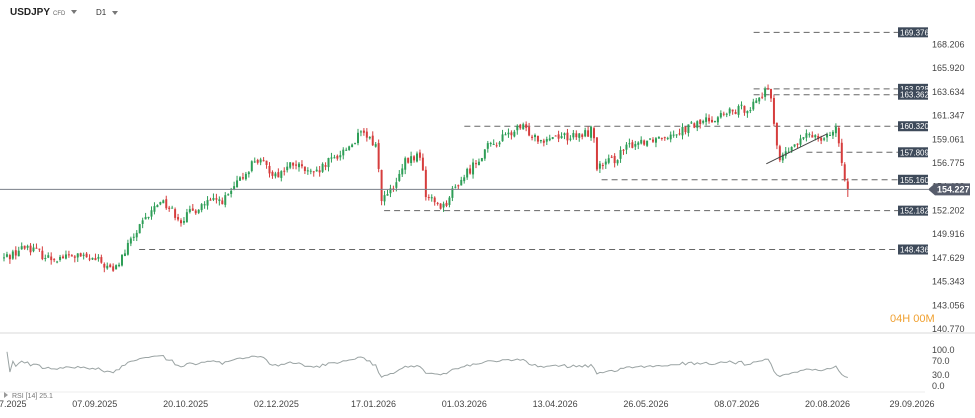 The width and height of the screenshot is (975, 418). Describe the element at coordinates (6, 395) in the screenshot. I see `collapse-icon` at that location.